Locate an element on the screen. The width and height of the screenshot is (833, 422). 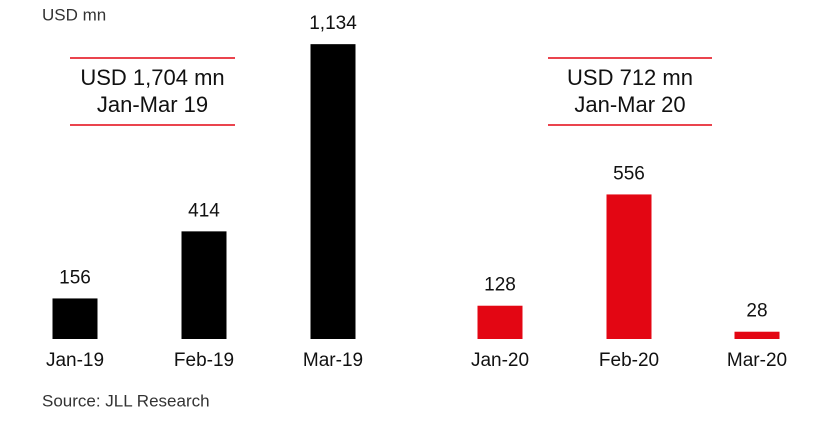
value-label: 156 is located at coordinates (75, 277).